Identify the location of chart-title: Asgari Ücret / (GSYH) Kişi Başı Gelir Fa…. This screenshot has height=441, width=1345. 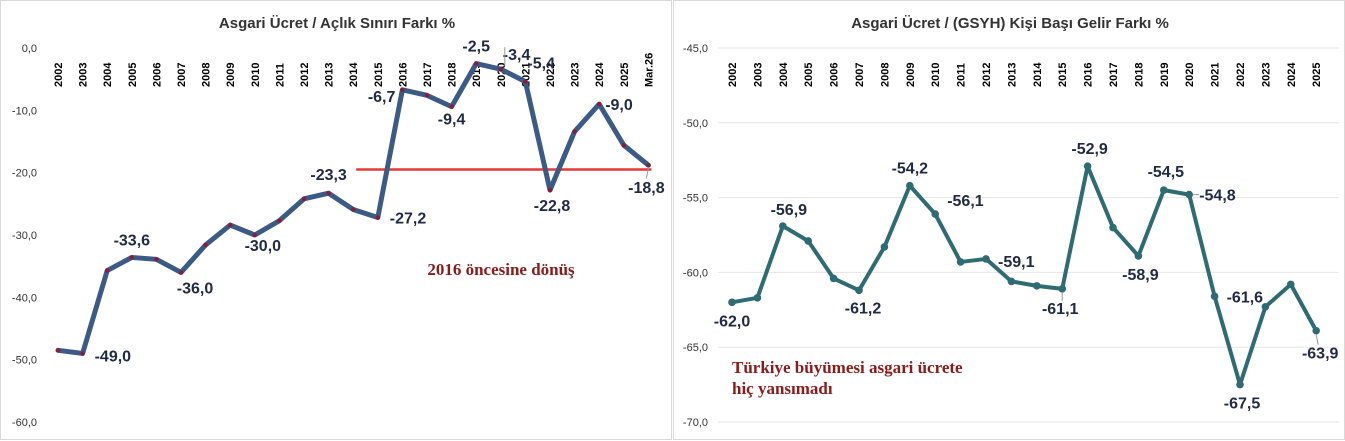
(1010, 23).